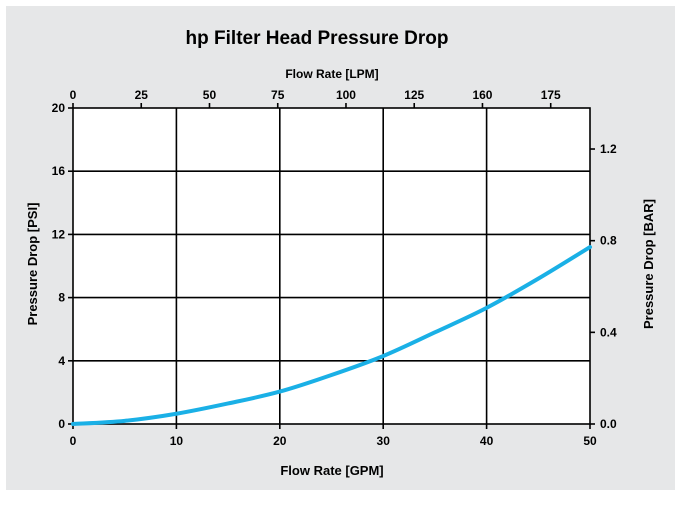 The image size is (681, 506). Describe the element at coordinates (61, 424) in the screenshot. I see `y-tick-label: 0` at that location.